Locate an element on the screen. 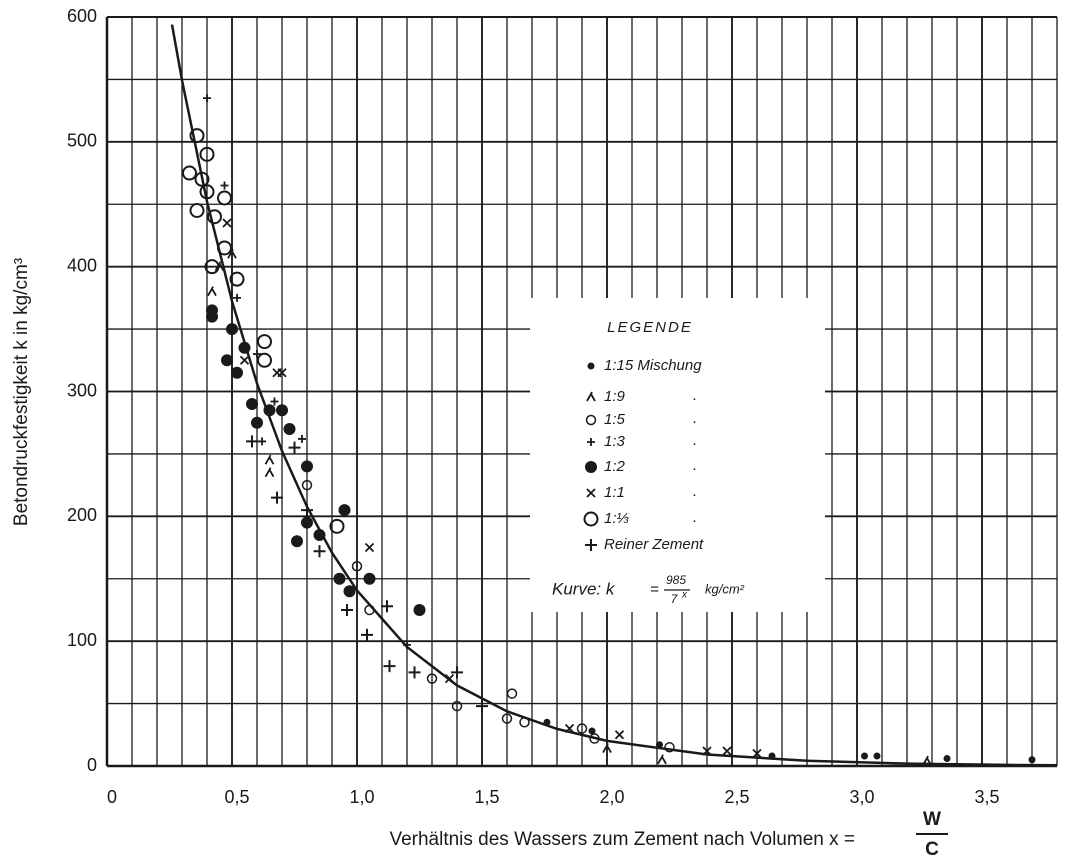 This screenshot has height=863, width=1067. y-tick-label: 600 is located at coordinates (82, 16).